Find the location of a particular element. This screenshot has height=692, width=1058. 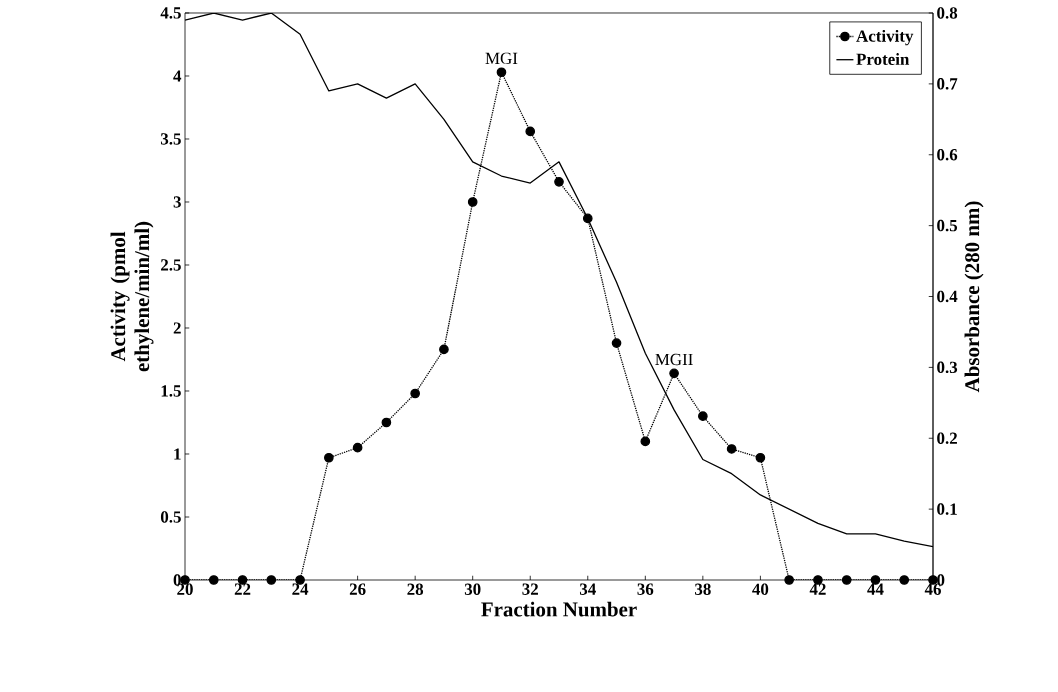

x-tick-label: 44 is located at coordinates (875, 589).